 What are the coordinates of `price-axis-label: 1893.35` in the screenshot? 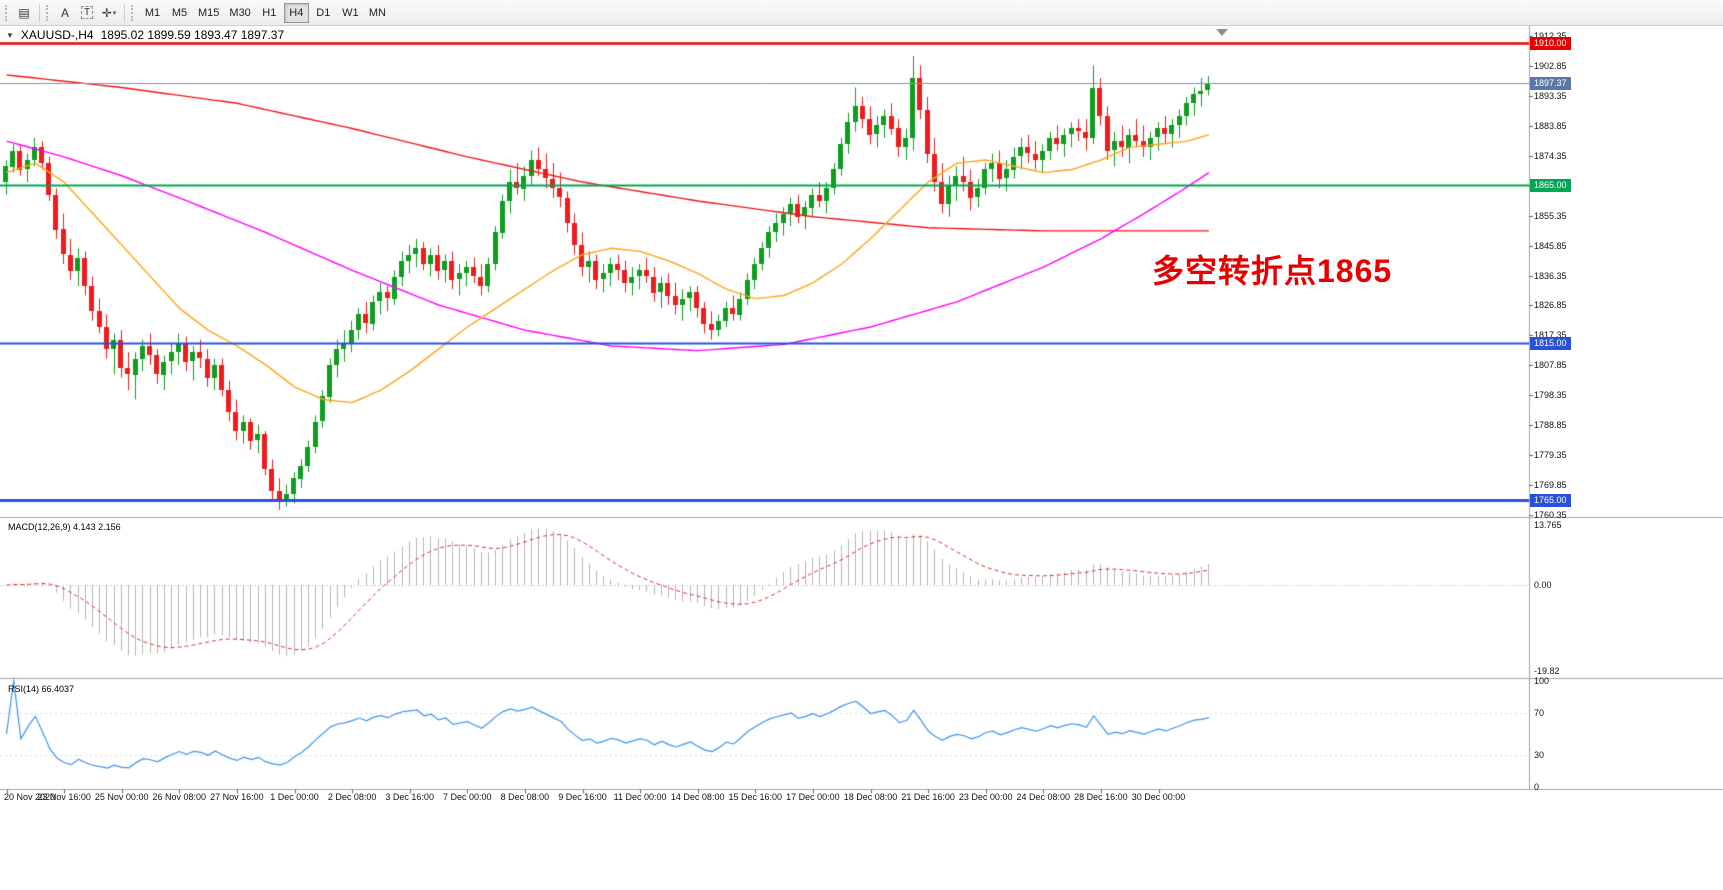 It's located at (1550, 95).